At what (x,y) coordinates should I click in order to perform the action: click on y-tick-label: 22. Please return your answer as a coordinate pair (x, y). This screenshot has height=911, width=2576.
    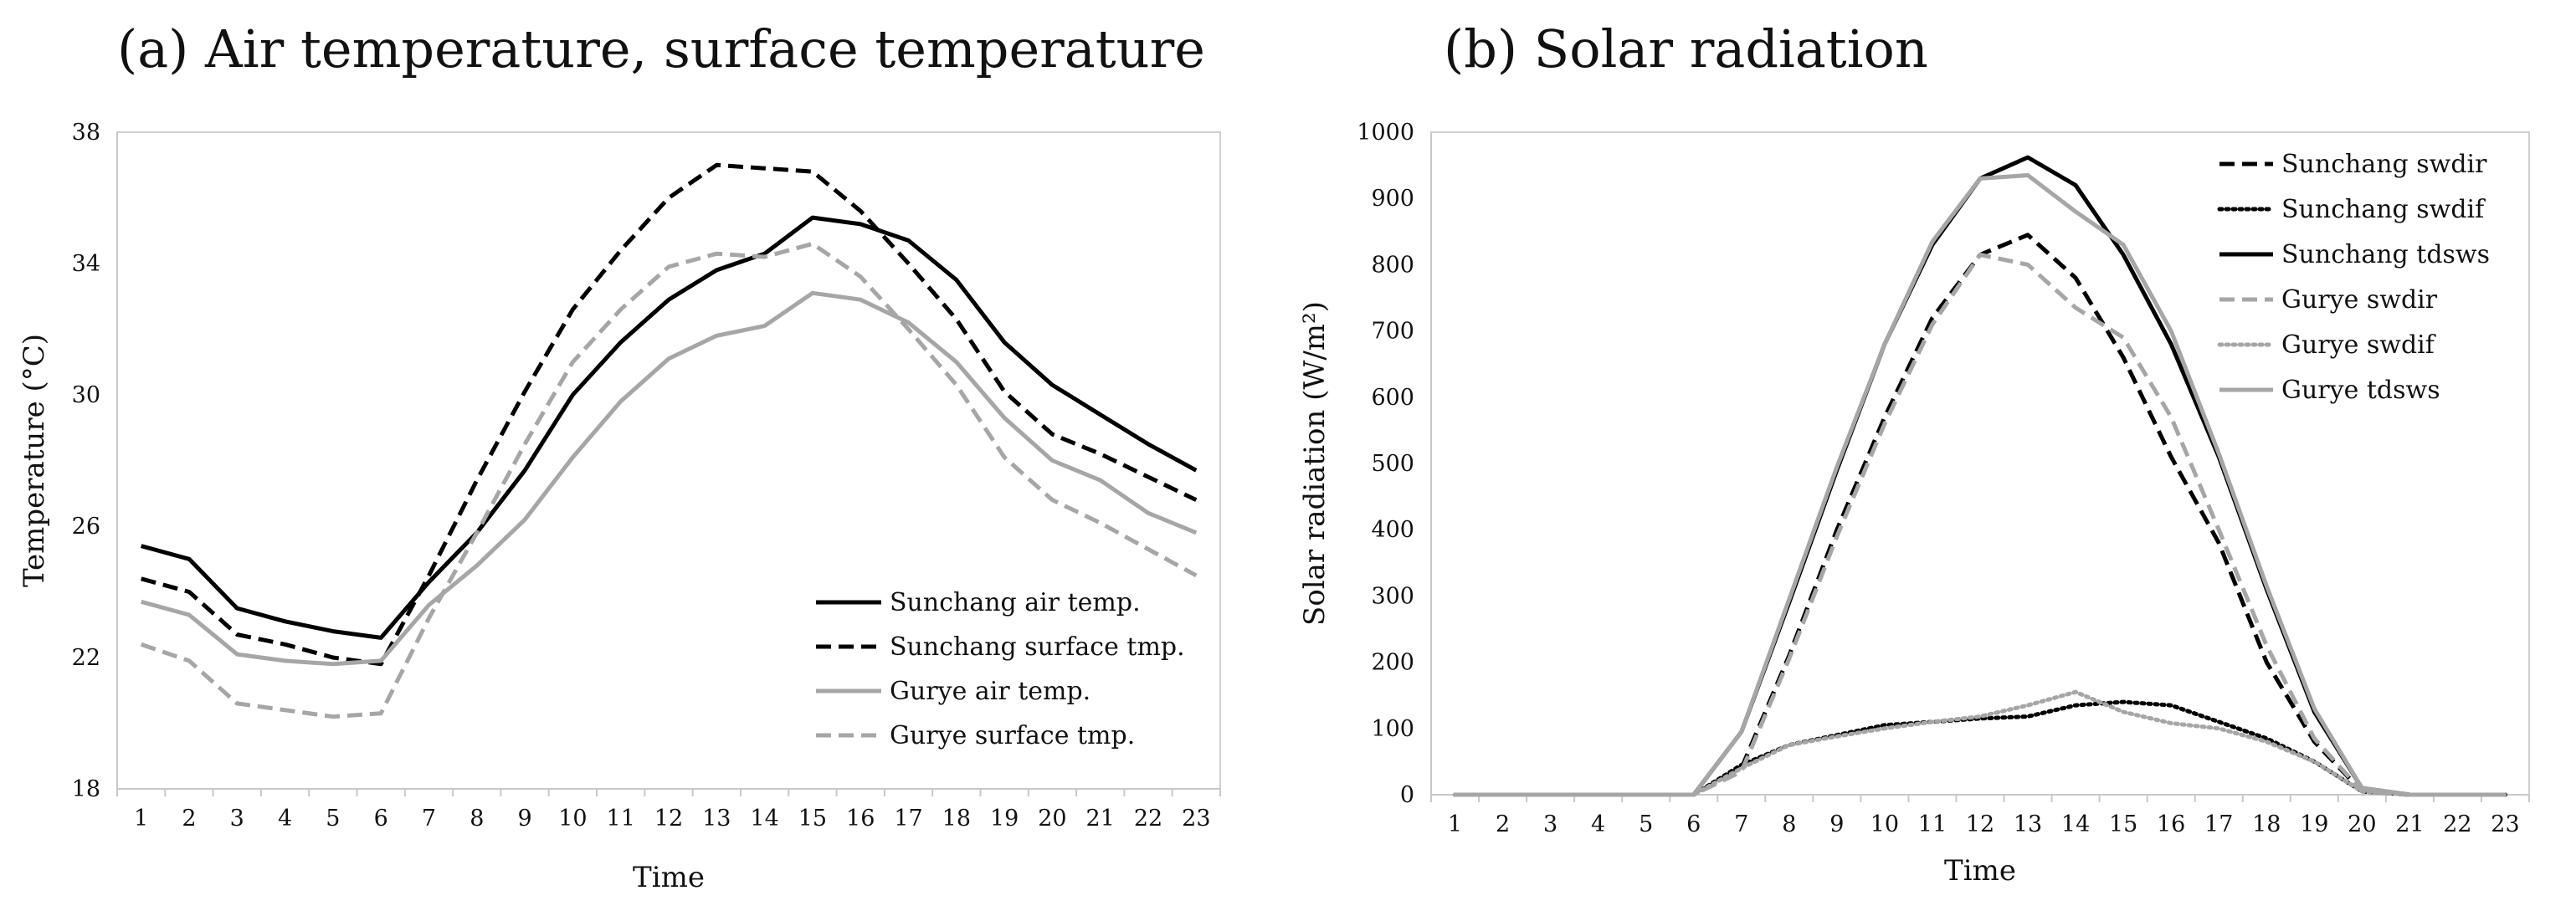
    Looking at the image, I should click on (86, 658).